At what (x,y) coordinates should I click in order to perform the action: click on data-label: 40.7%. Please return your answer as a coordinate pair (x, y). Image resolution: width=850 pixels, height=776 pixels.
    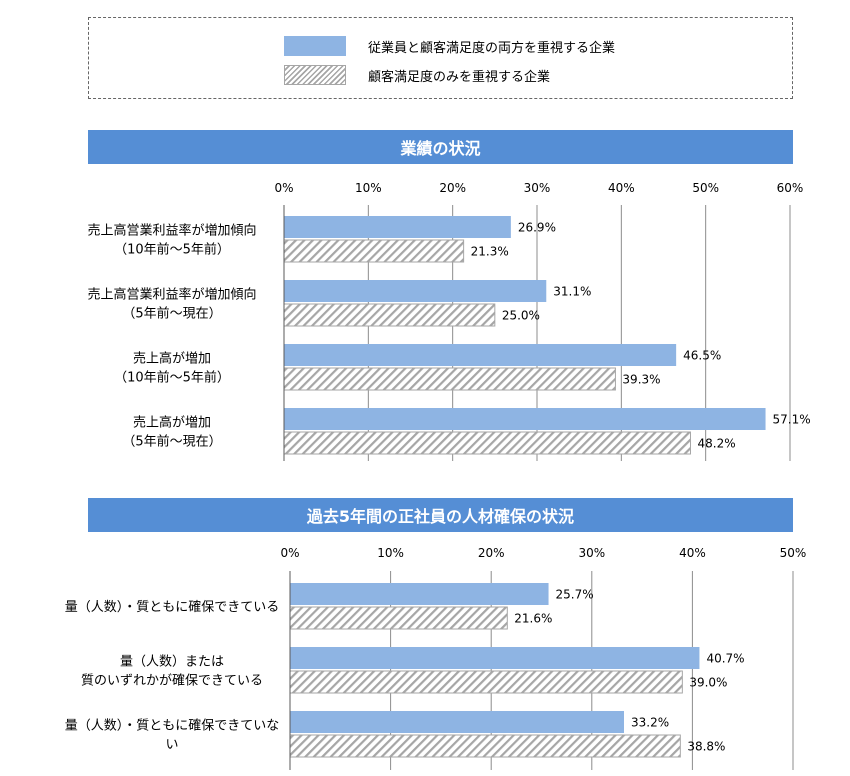
    Looking at the image, I should click on (725, 659).